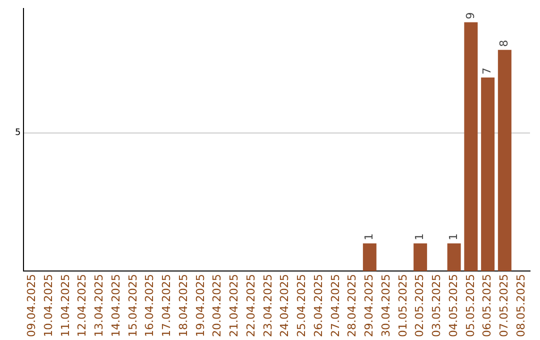 This screenshot has height=340, width=540. Describe the element at coordinates (82, 306) in the screenshot. I see `x-tick-label: 12.04.2025` at that location.